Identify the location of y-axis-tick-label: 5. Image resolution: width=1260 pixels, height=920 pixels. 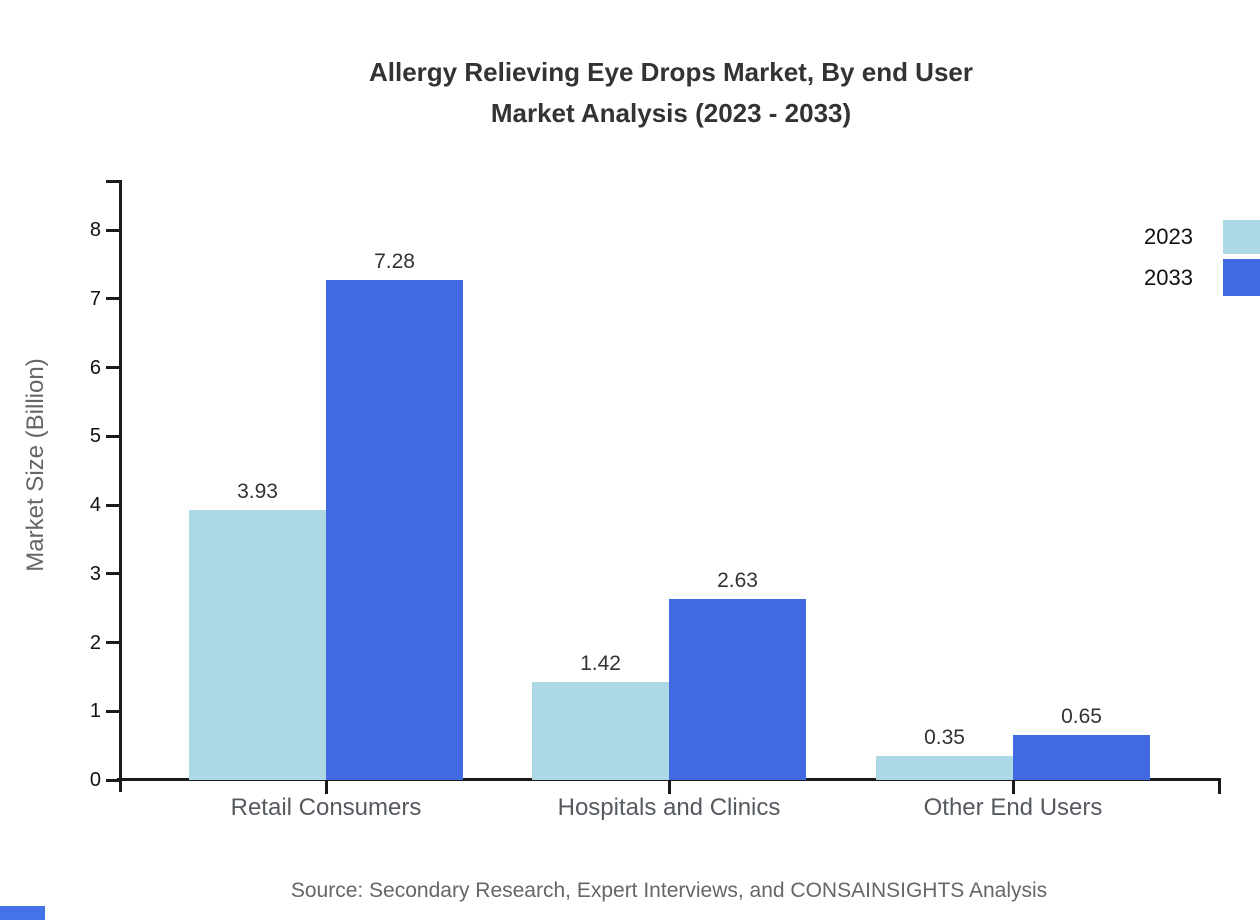
(95, 436).